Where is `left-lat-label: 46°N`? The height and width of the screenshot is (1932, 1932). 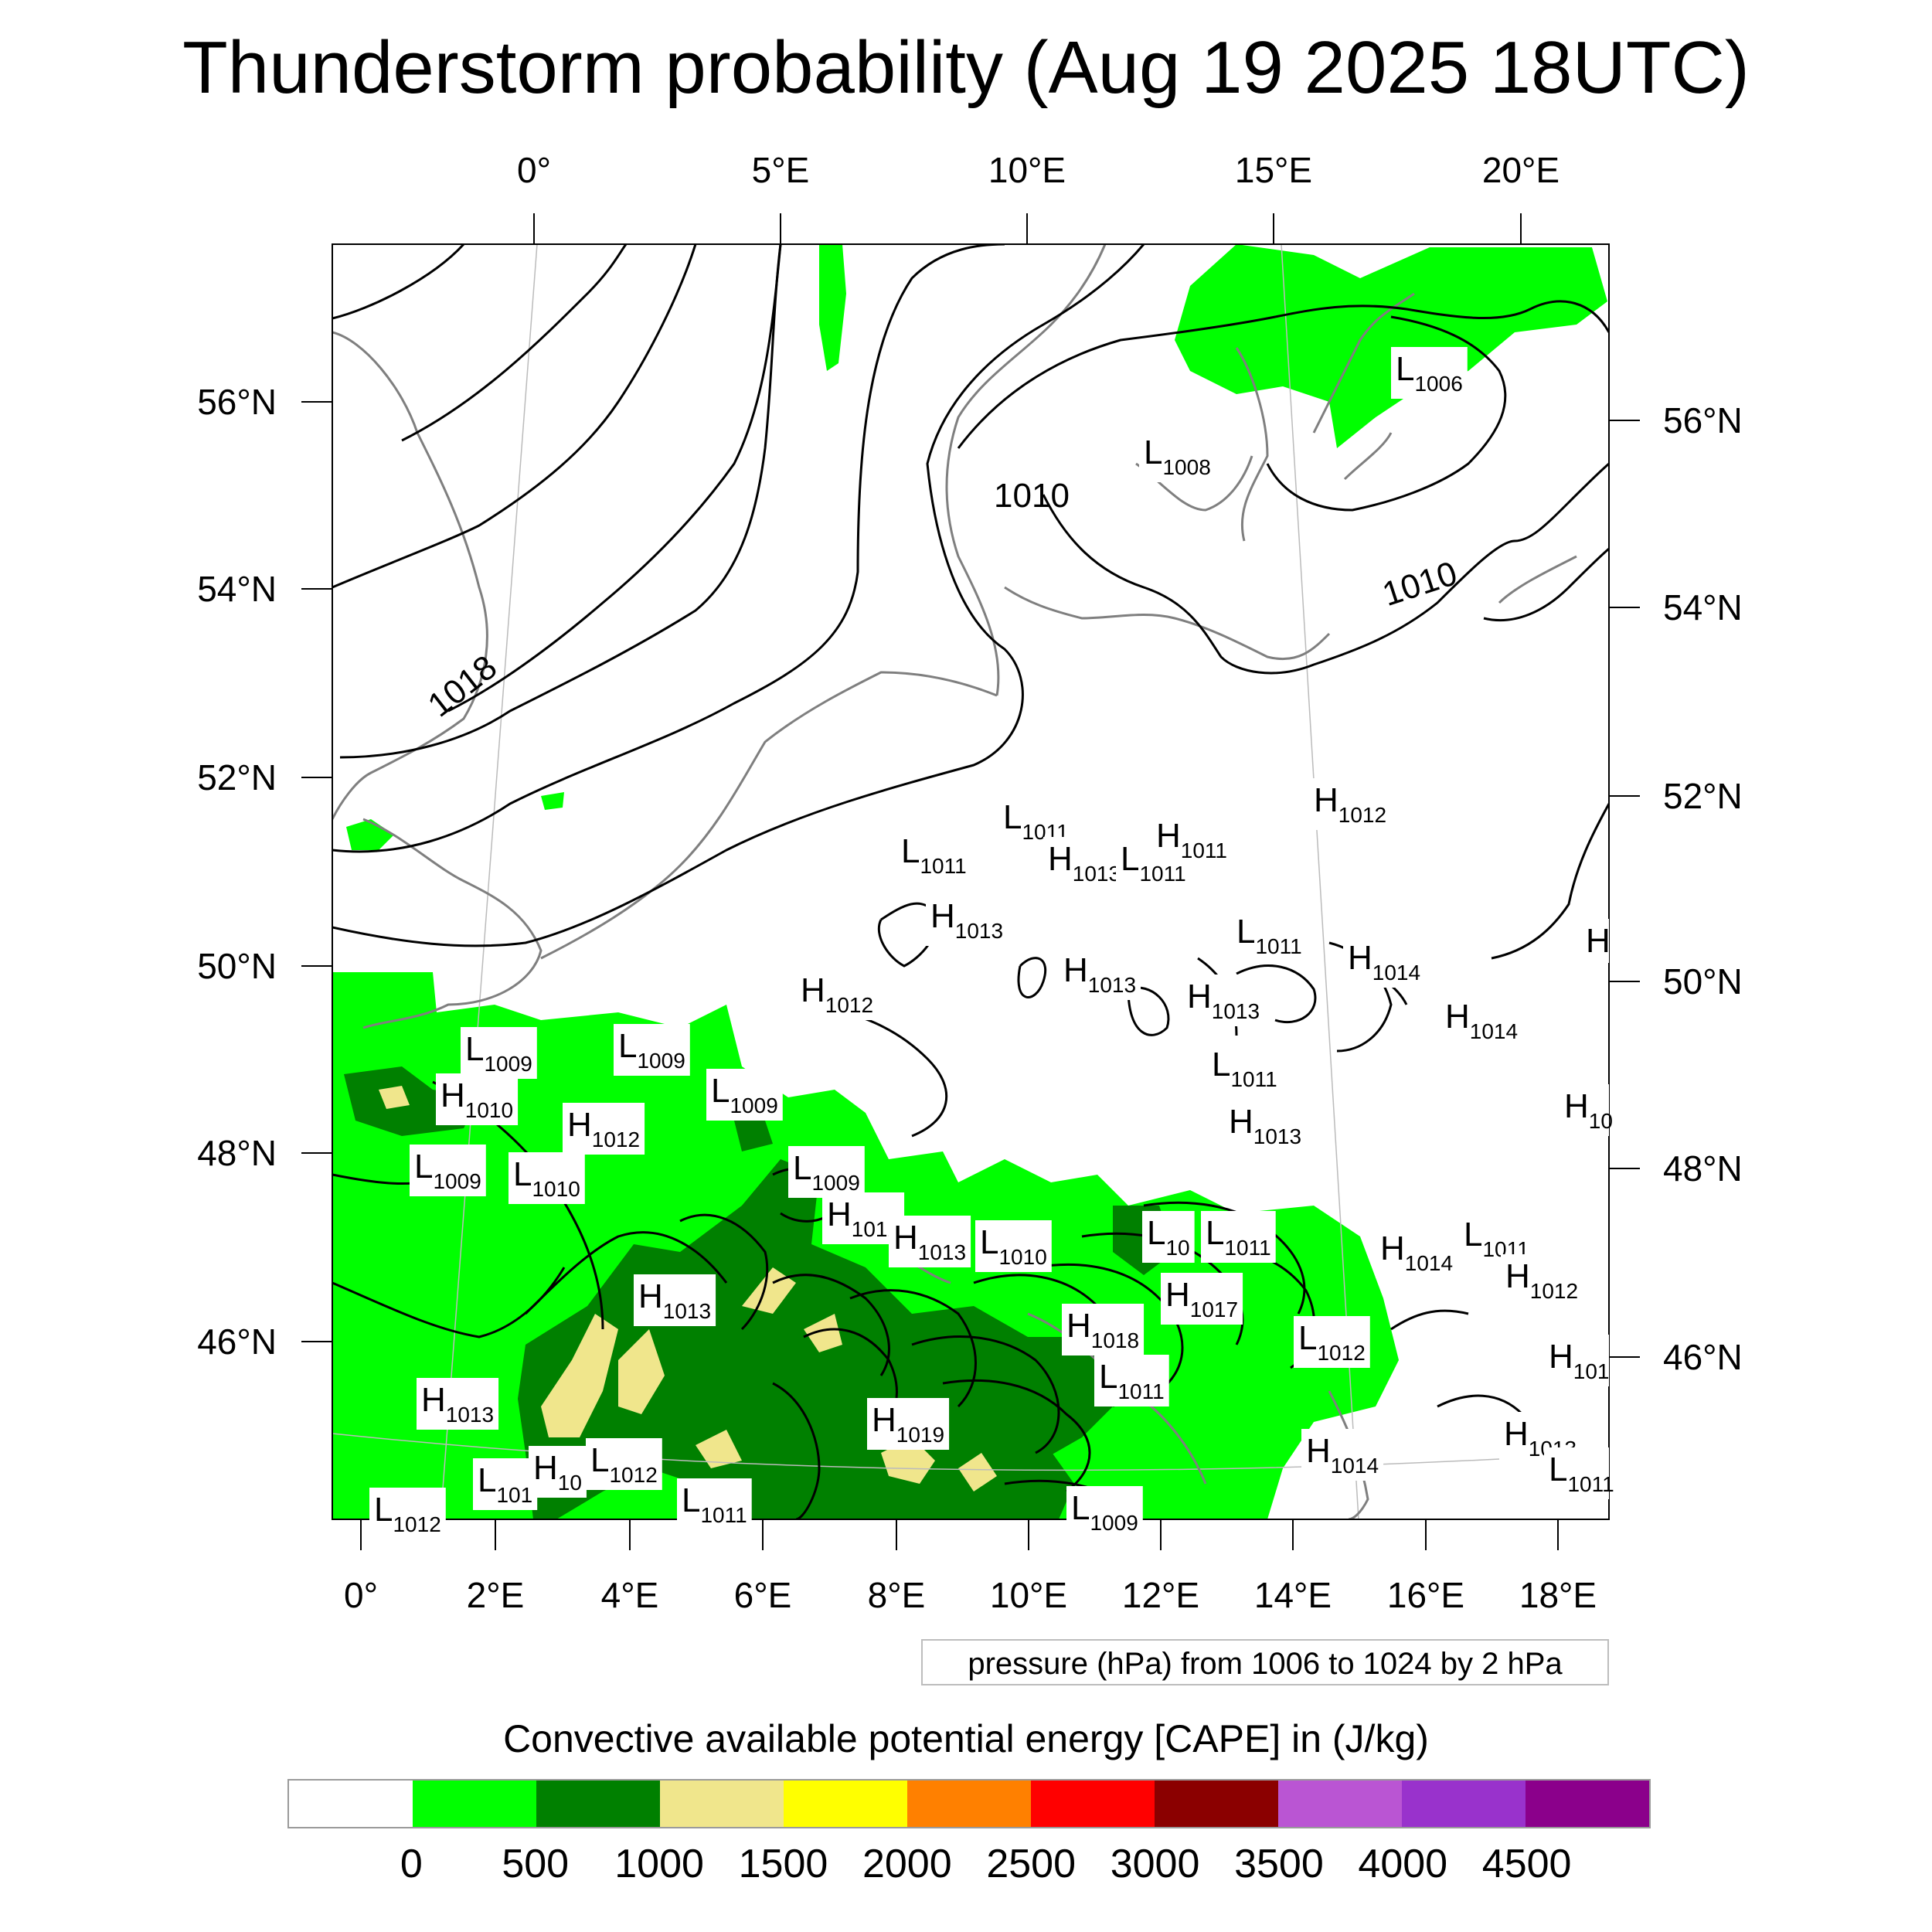 left-lat-label: 46°N is located at coordinates (237, 1341).